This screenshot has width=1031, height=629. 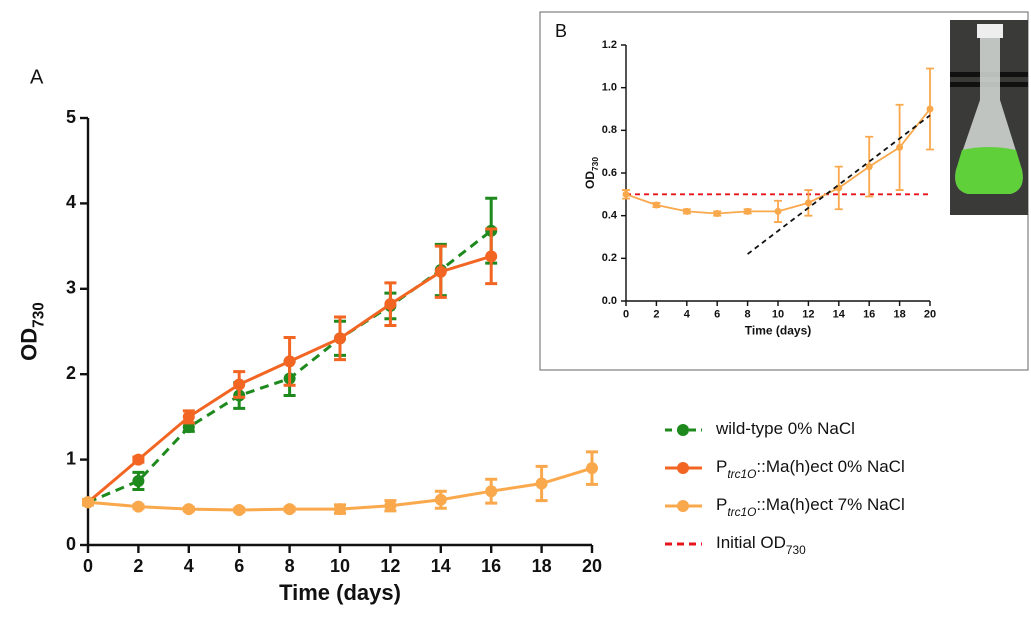 What do you see at coordinates (71, 373) in the screenshot?
I see `y-tick-label: 2` at bounding box center [71, 373].